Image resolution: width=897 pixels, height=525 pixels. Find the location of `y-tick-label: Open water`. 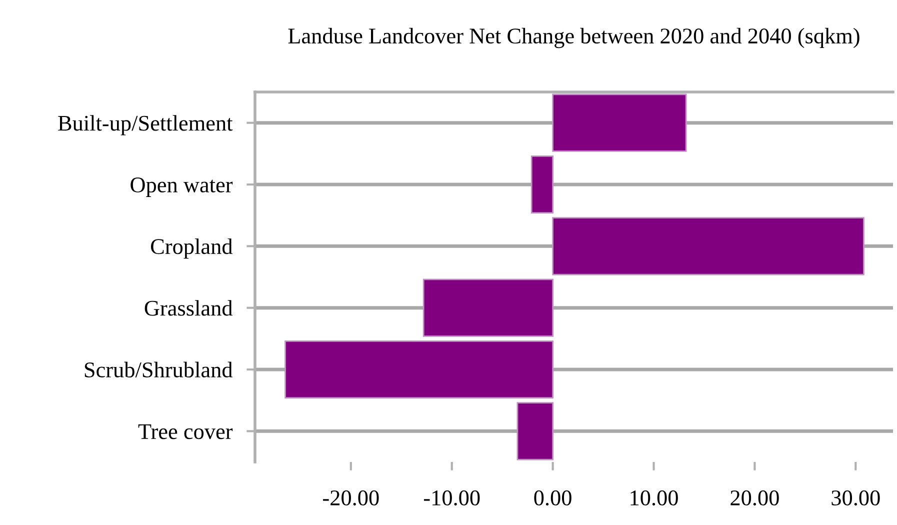

y-tick-label: Open water is located at coordinates (181, 187).